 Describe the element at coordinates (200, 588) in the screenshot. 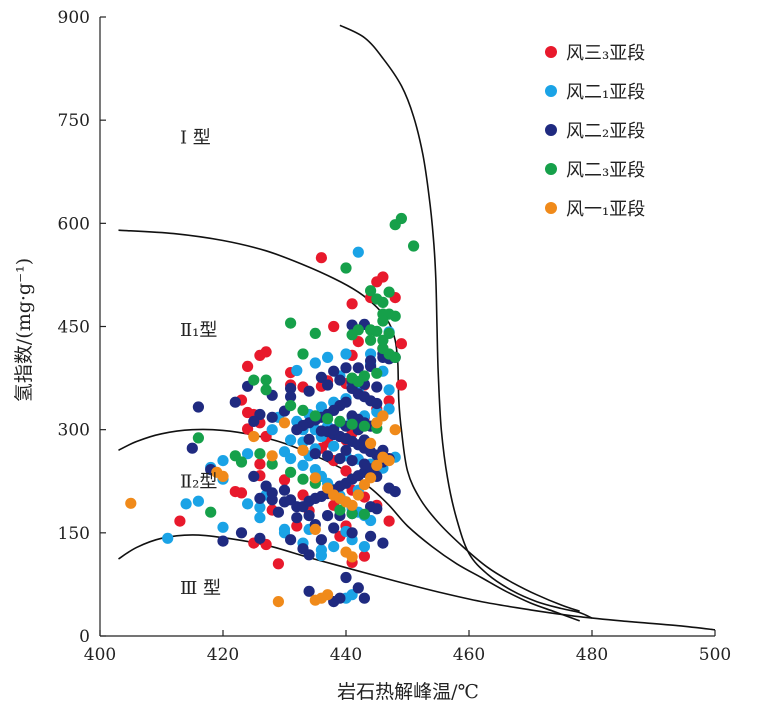

I see `zone-label: Ⅲ 型` at that location.